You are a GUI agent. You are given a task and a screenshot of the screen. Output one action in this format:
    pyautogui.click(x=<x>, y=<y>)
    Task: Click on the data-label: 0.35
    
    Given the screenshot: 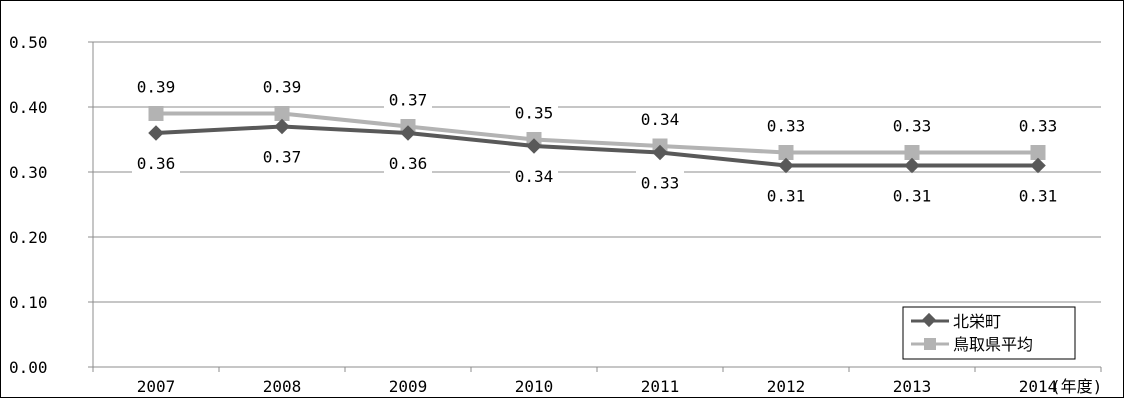 What is the action you would take?
    pyautogui.click(x=534, y=113)
    